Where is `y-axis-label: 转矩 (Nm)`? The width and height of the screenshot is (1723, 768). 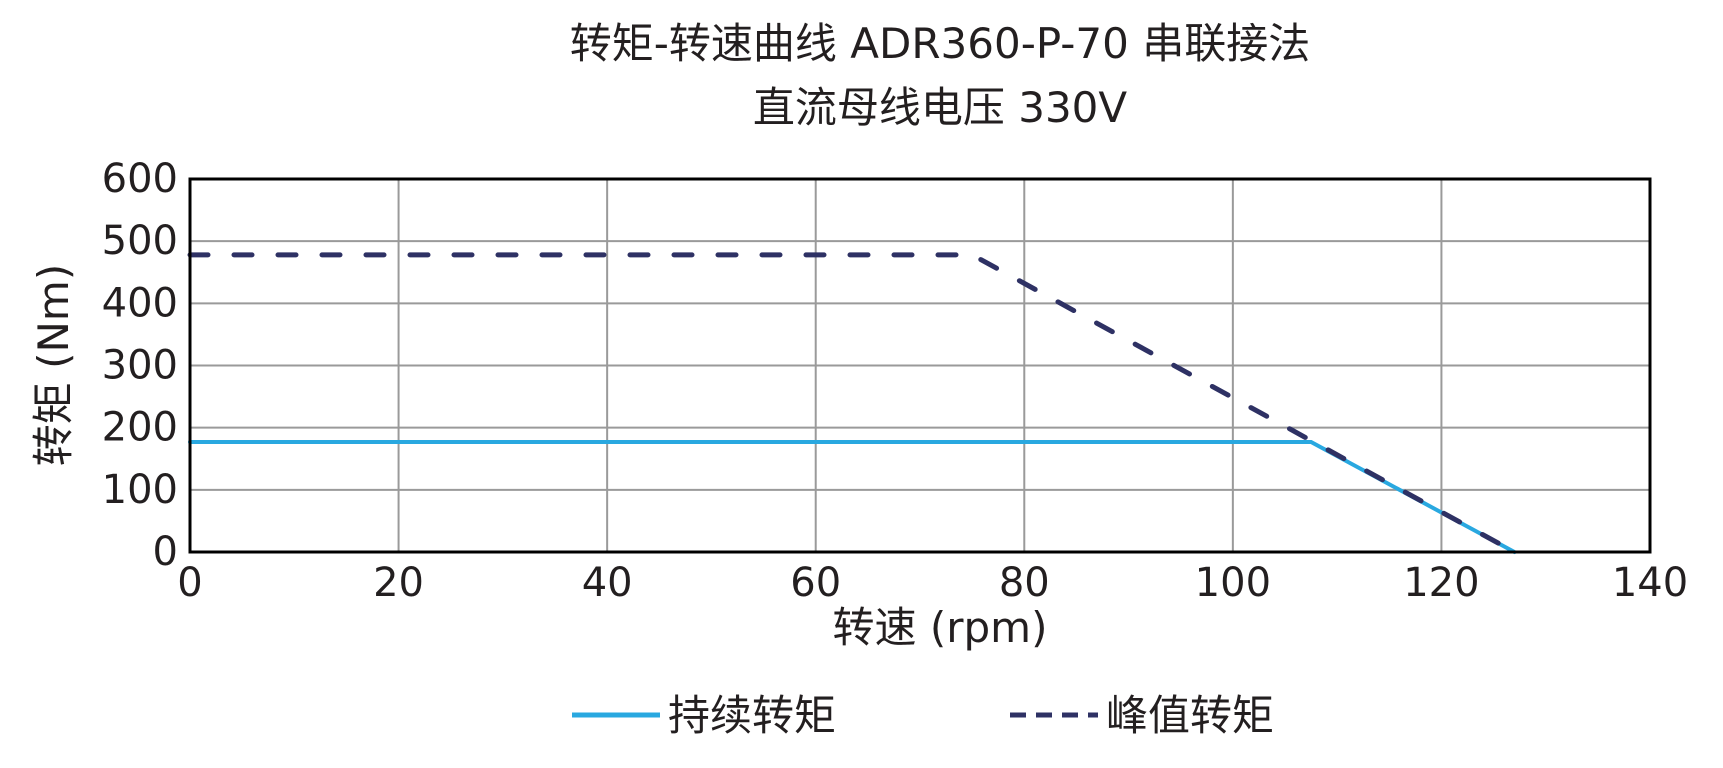
y-axis-label: 转矩 (Nm) is located at coordinates (53, 365).